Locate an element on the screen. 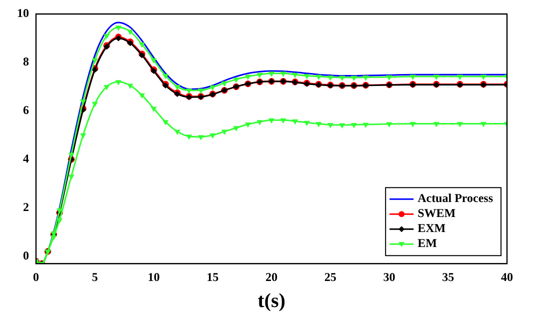  x-tick-label: 10 is located at coordinates (154, 277).